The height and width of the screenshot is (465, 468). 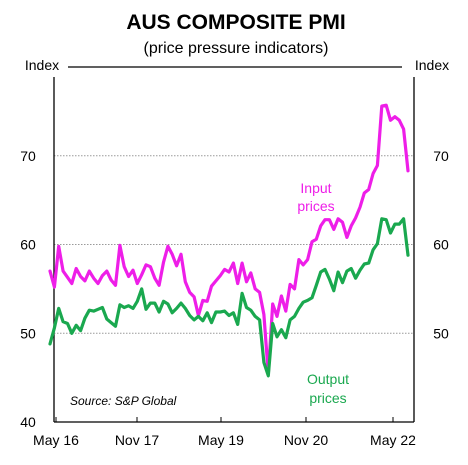 What do you see at coordinates (28, 333) in the screenshot?
I see `y-tick-left-50: 50` at bounding box center [28, 333].